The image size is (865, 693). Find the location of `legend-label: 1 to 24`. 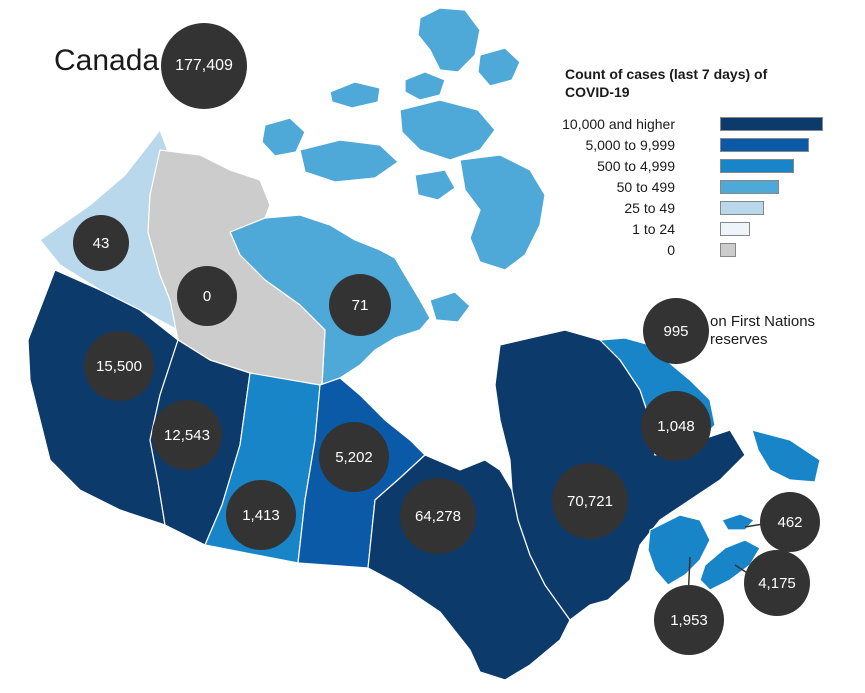

legend-label: 1 to 24 is located at coordinates (653, 229).